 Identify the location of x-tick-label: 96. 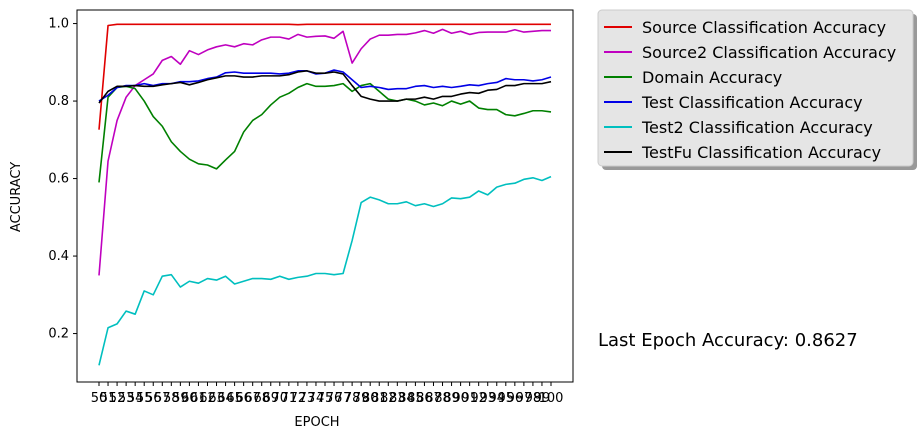
(515, 398).